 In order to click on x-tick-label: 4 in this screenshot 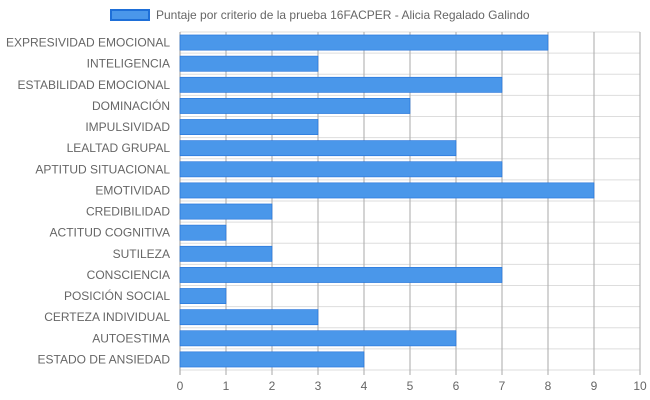, I will do `click(364, 386)`.